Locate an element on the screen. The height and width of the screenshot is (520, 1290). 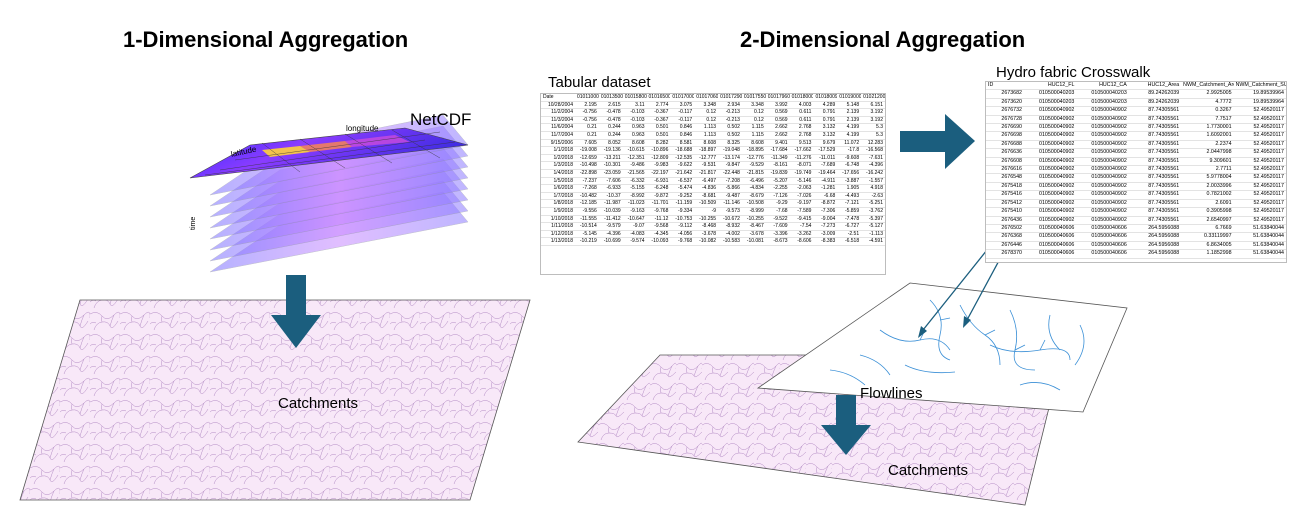
tabular-cell: -11.555 is located at coordinates (587, 219).